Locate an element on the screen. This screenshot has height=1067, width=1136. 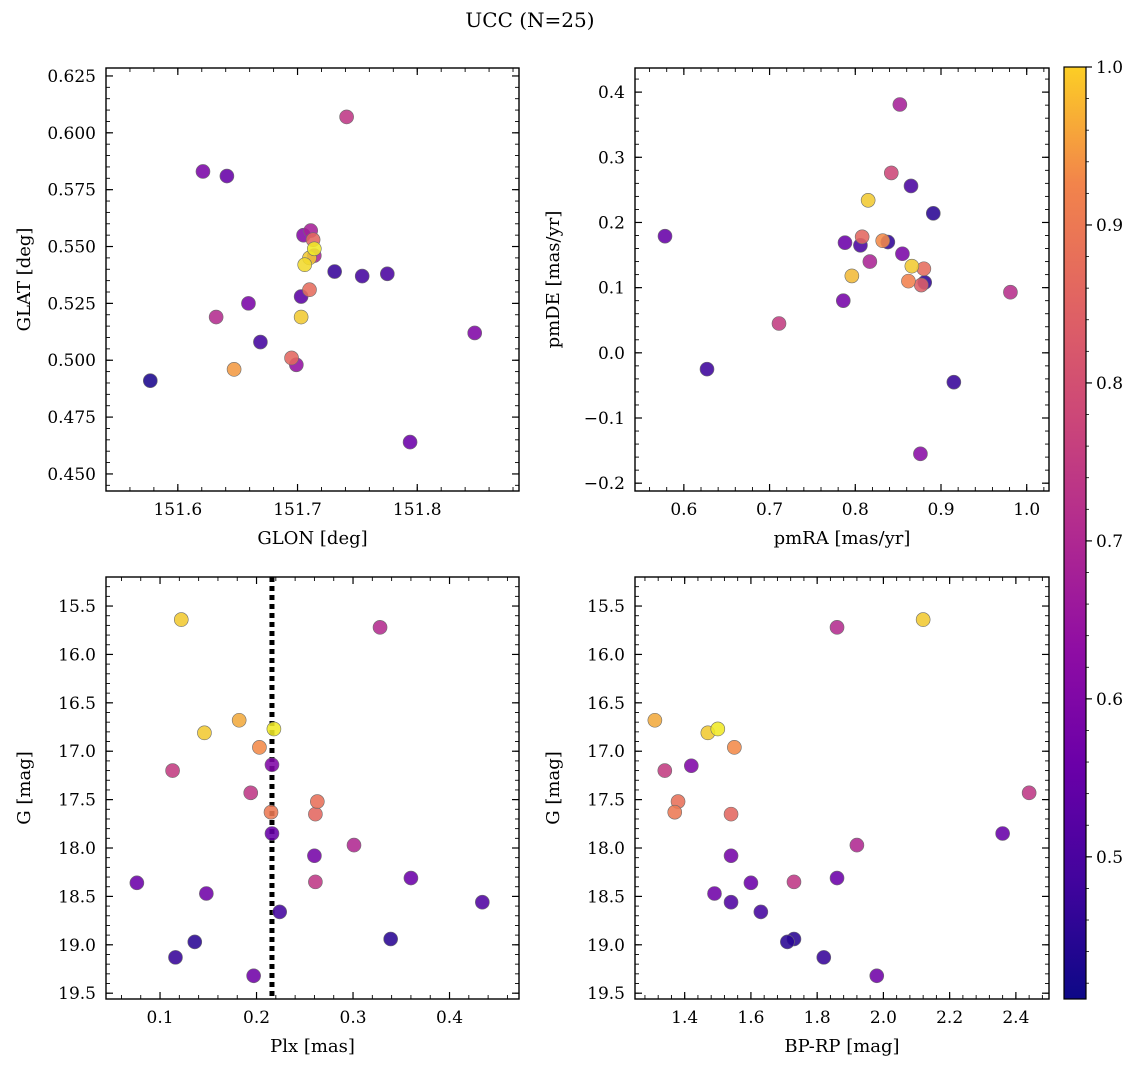
x-tick-label: 0.3 is located at coordinates (353, 1018).